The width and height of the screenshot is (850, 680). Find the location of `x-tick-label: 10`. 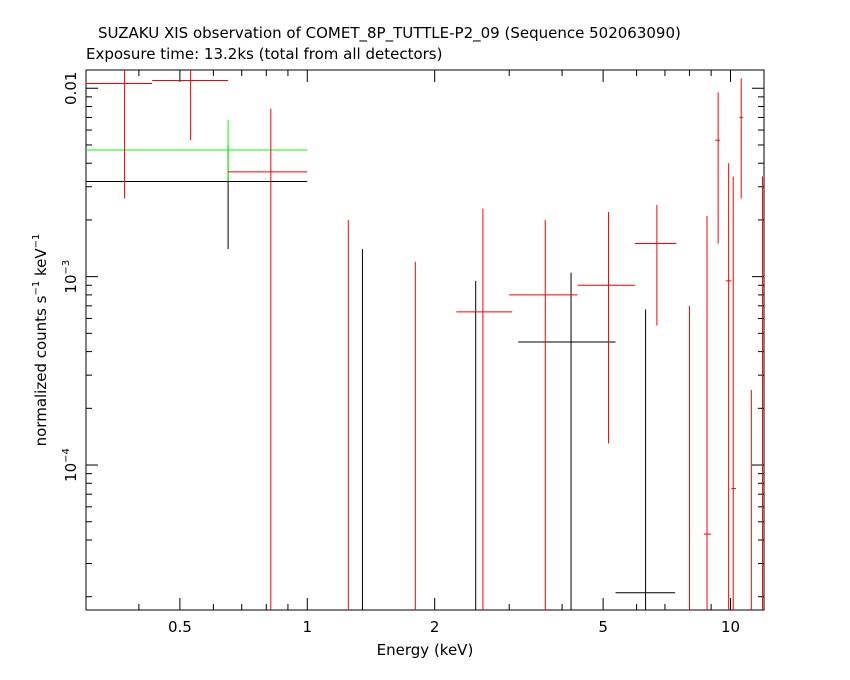

x-tick-label: 10 is located at coordinates (730, 627).